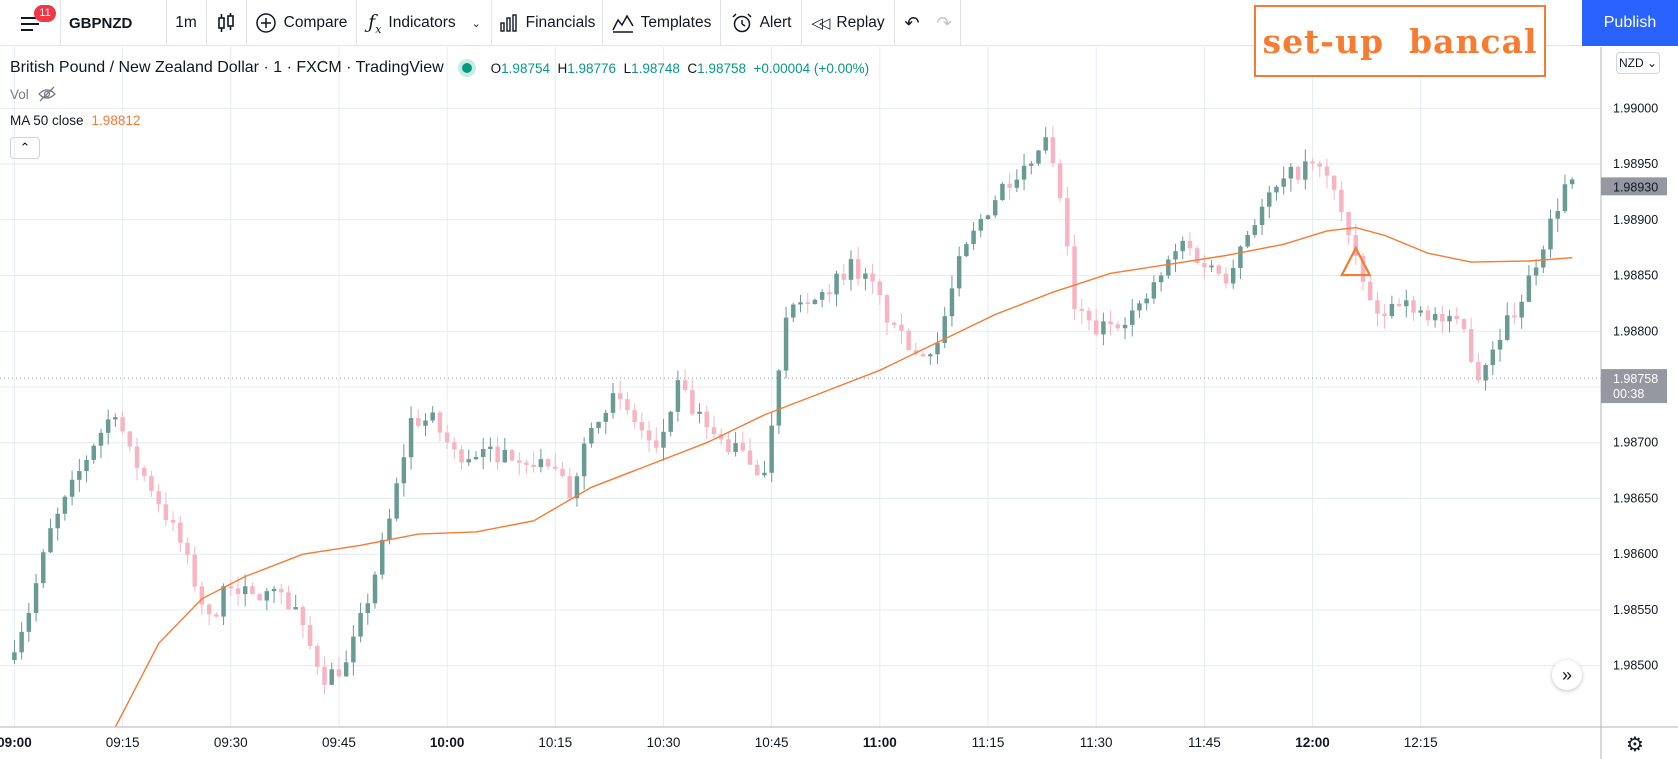 Image resolution: width=1678 pixels, height=759 pixels. I want to click on replay-button: ◁◁ Replay, so click(848, 23).